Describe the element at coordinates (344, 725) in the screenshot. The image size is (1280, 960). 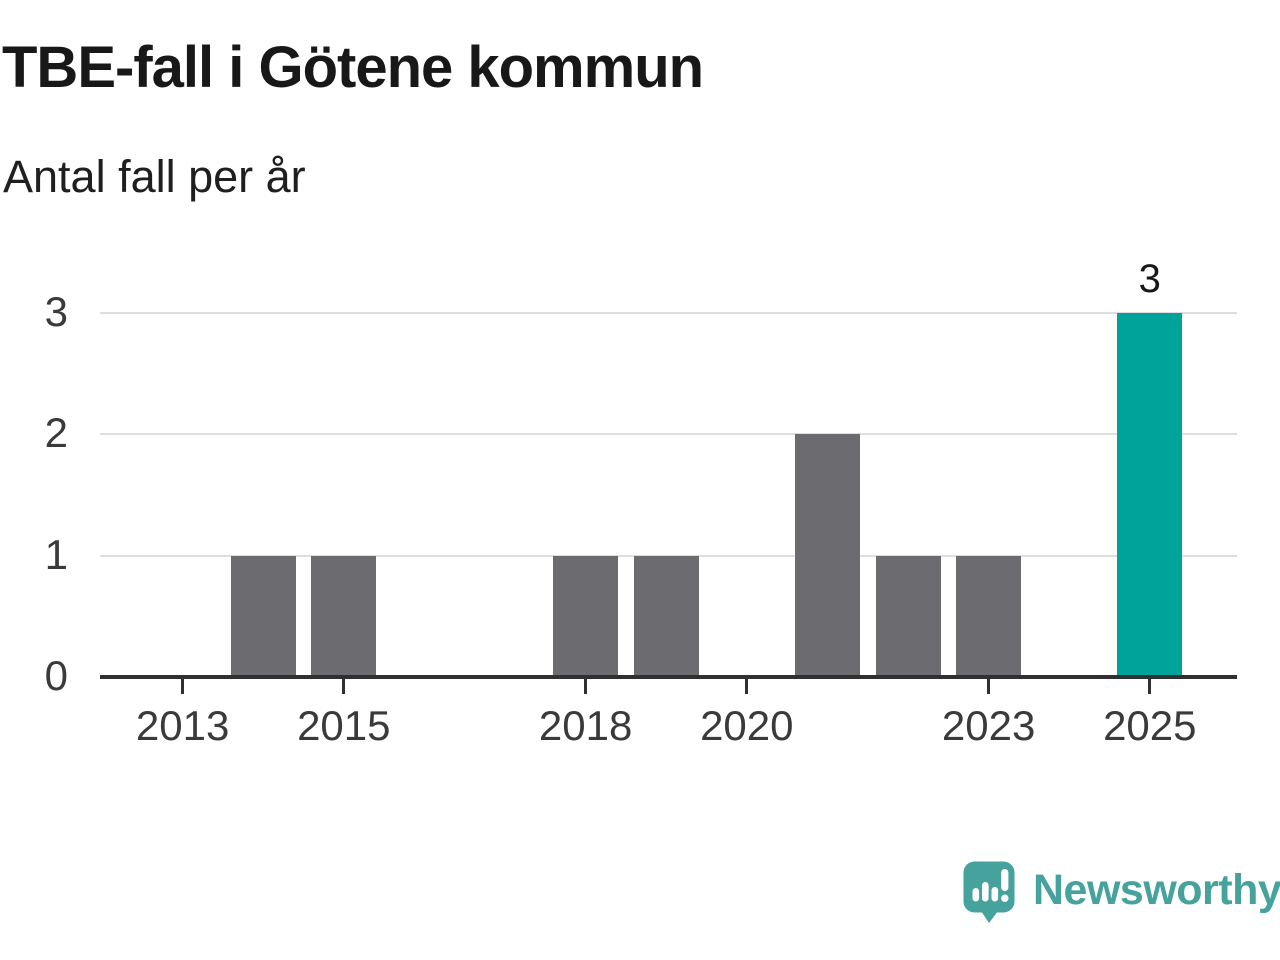
I see `x-axis-label: 2015` at that location.